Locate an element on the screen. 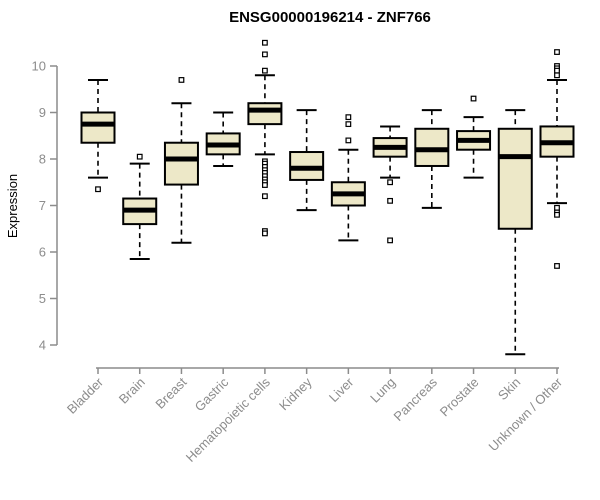  box-breast is located at coordinates (181, 160).